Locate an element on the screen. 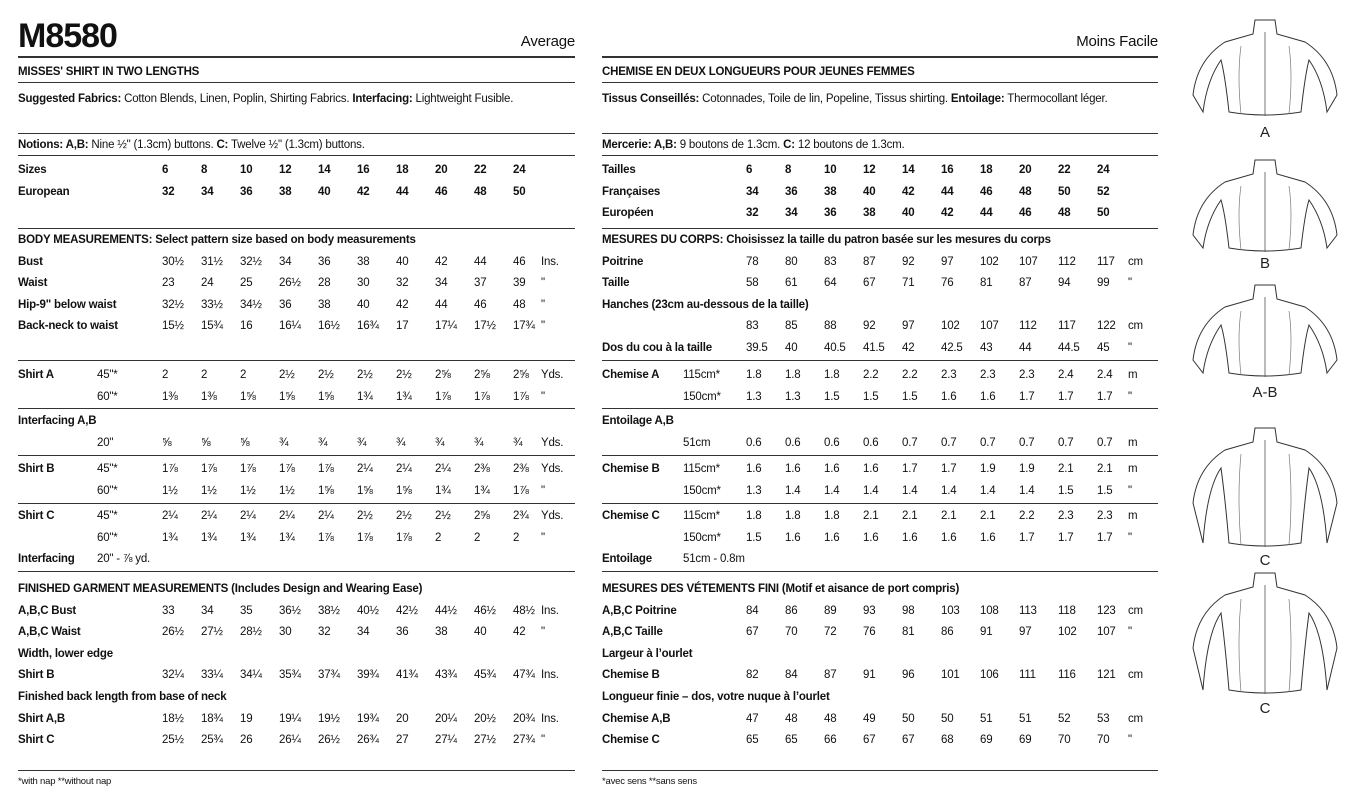 The width and height of the screenshot is (1367, 806). cell: 26¾ is located at coordinates (368, 740).